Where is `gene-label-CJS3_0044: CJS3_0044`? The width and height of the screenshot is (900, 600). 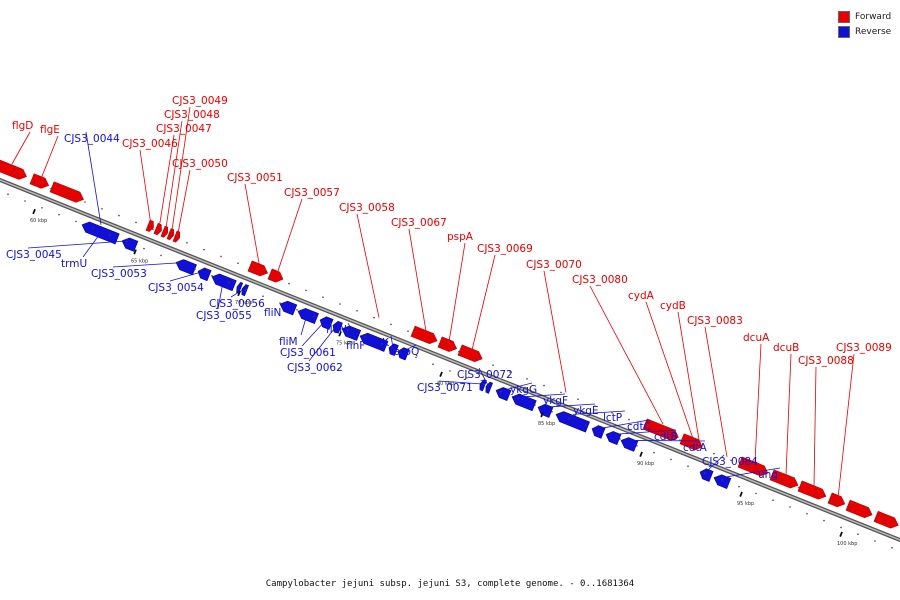 gene-label-CJS3_0044: CJS3_0044 is located at coordinates (92, 139).